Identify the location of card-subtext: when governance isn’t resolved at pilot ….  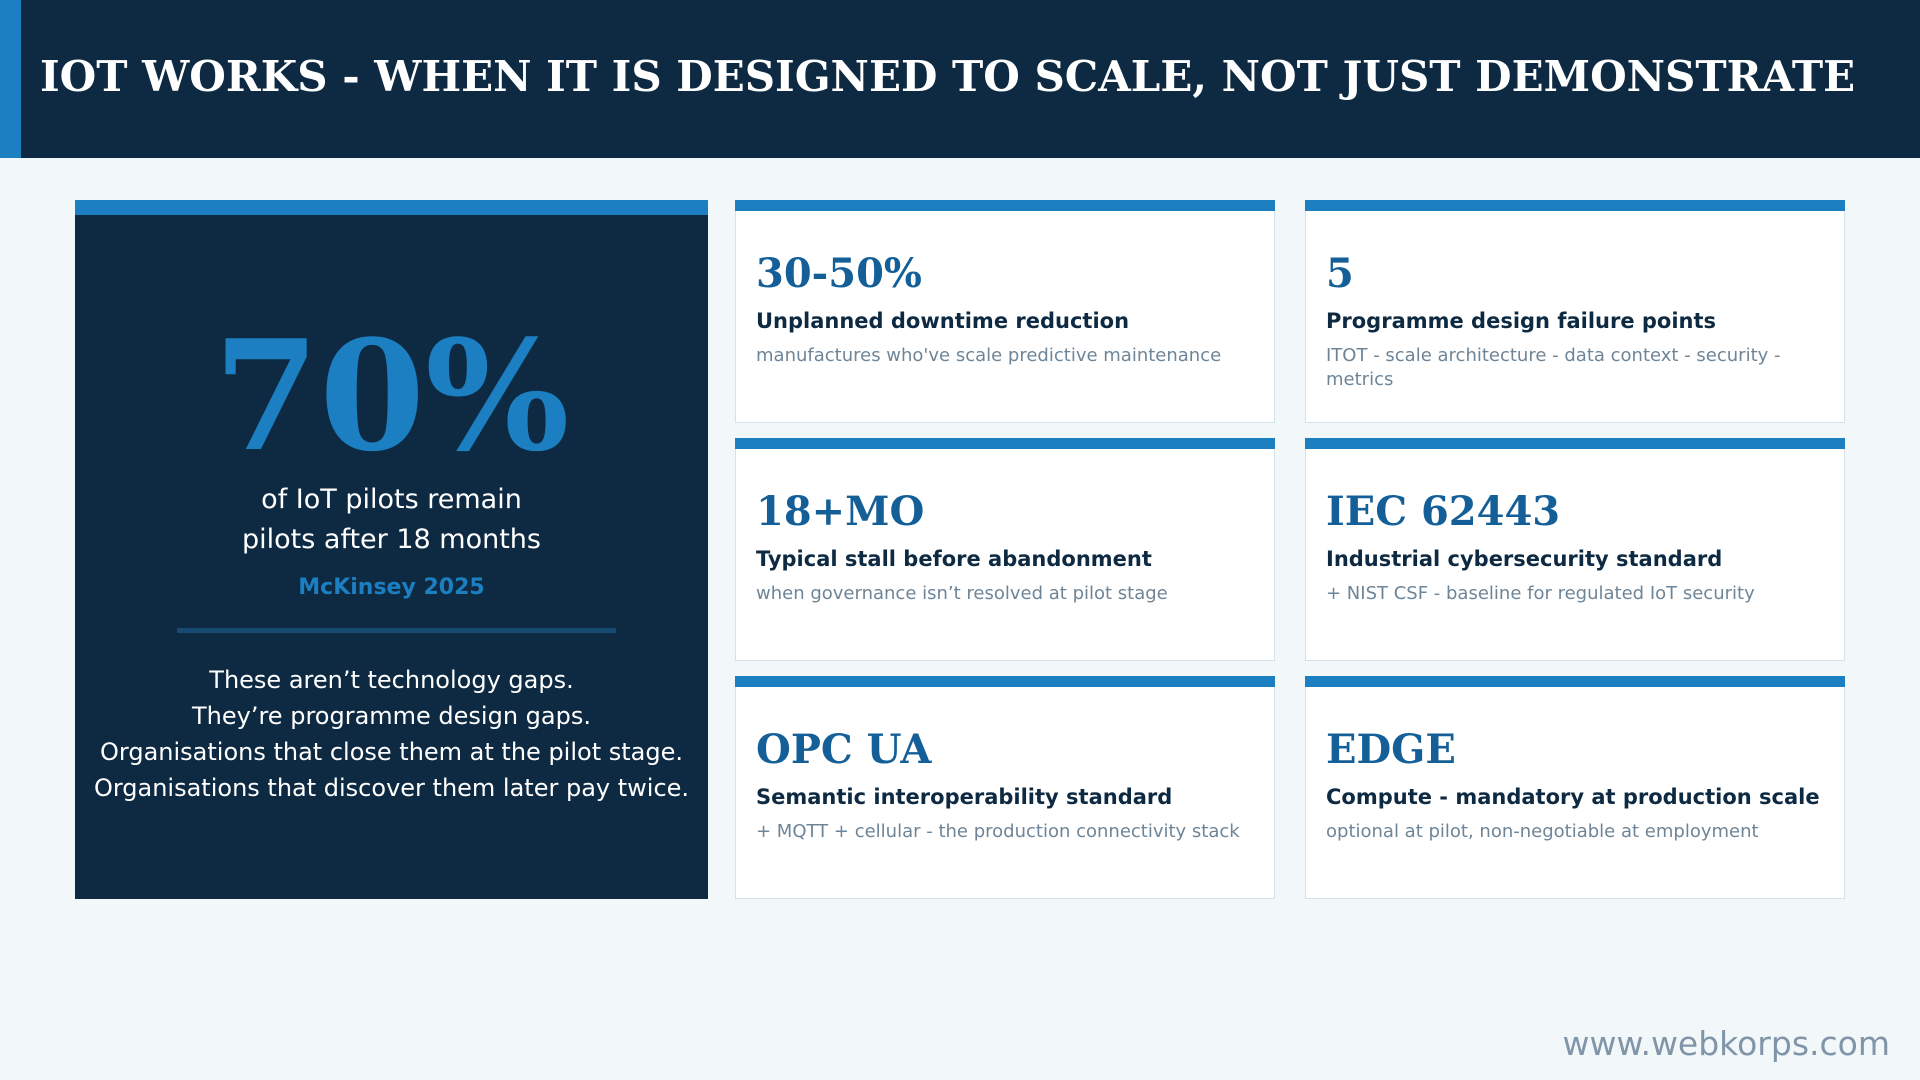
(962, 593).